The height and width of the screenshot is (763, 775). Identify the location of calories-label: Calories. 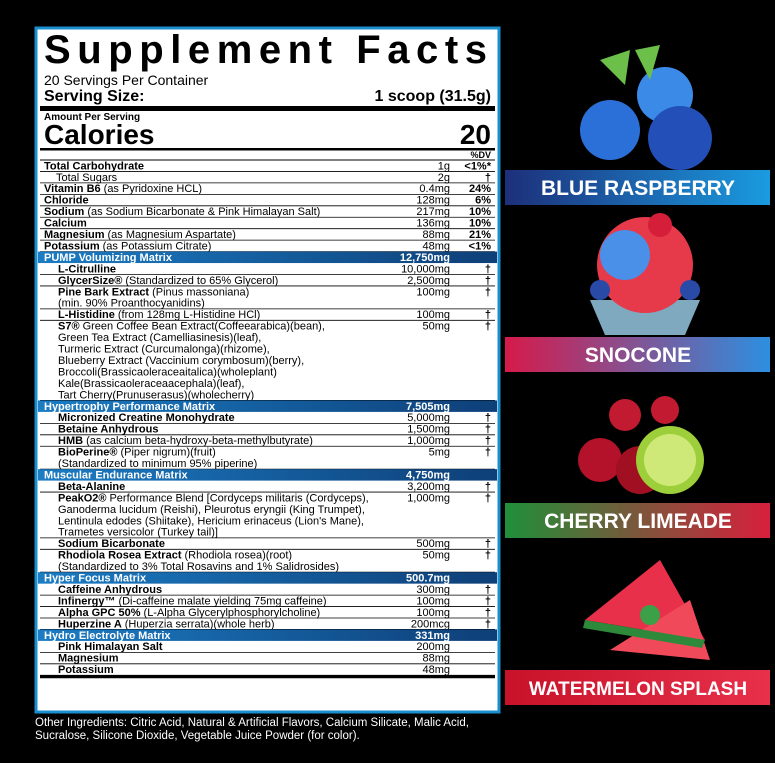
(99, 134).